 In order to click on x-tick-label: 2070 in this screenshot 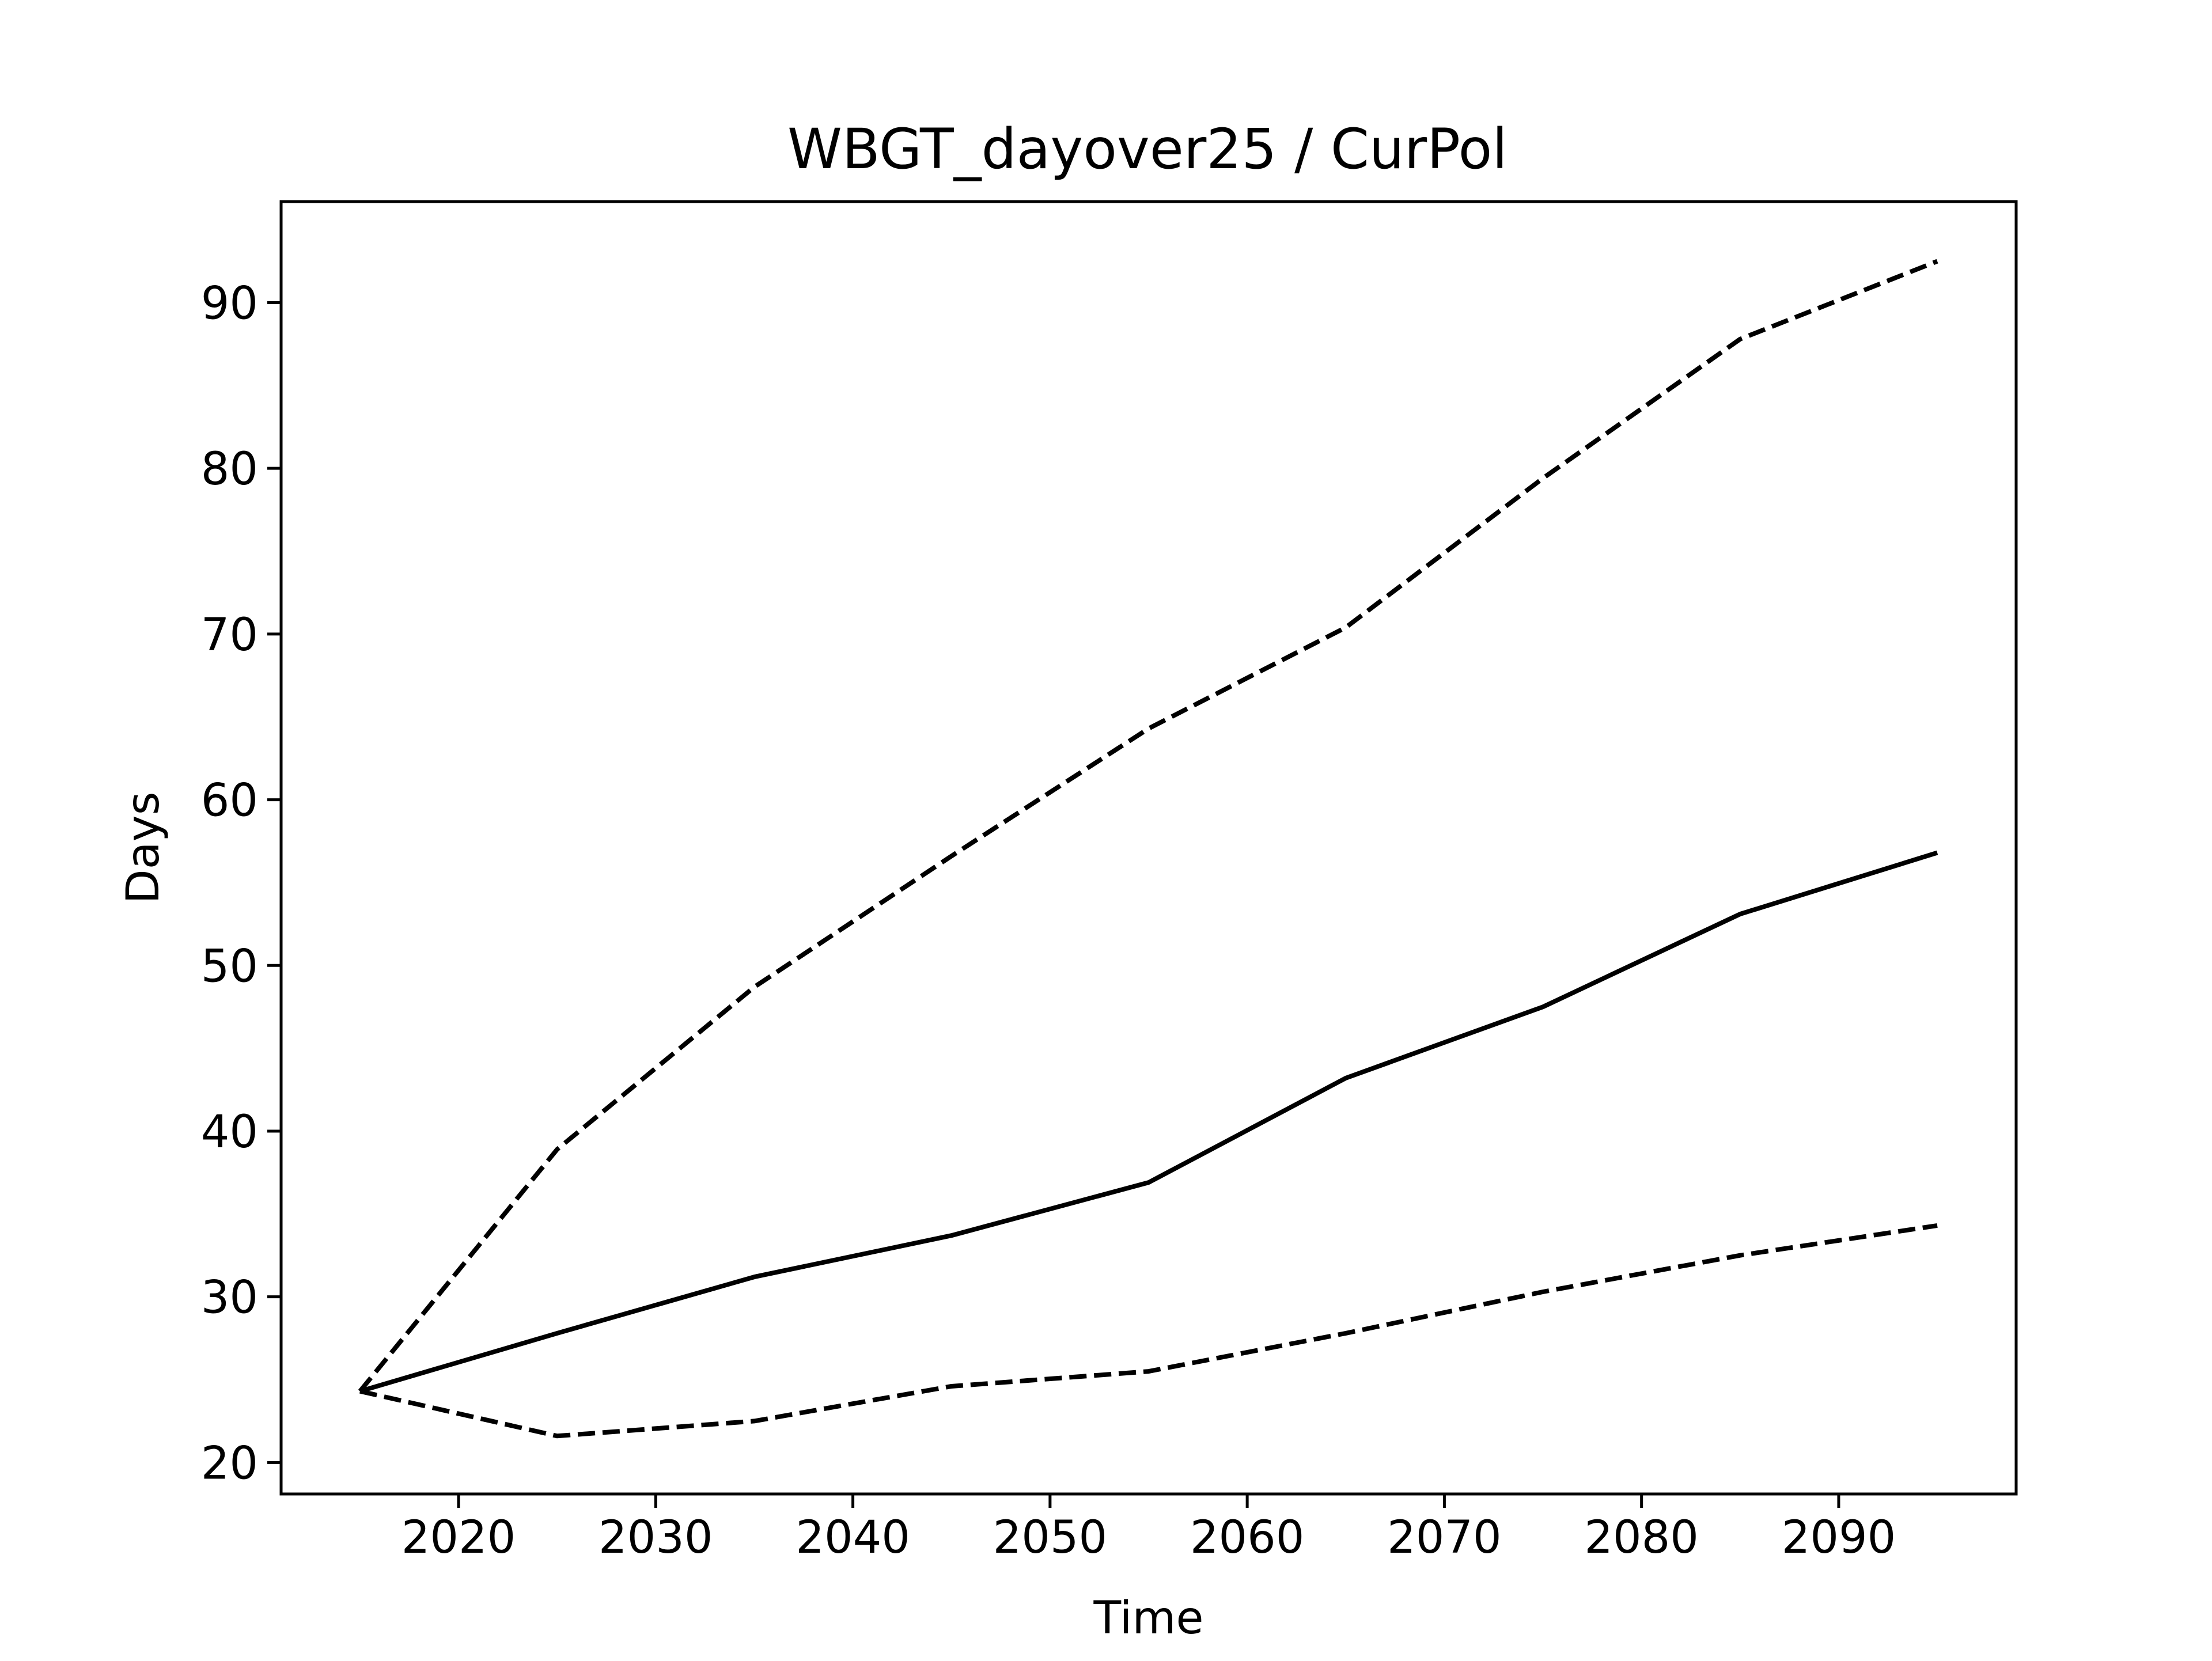, I will do `click(1444, 1538)`.